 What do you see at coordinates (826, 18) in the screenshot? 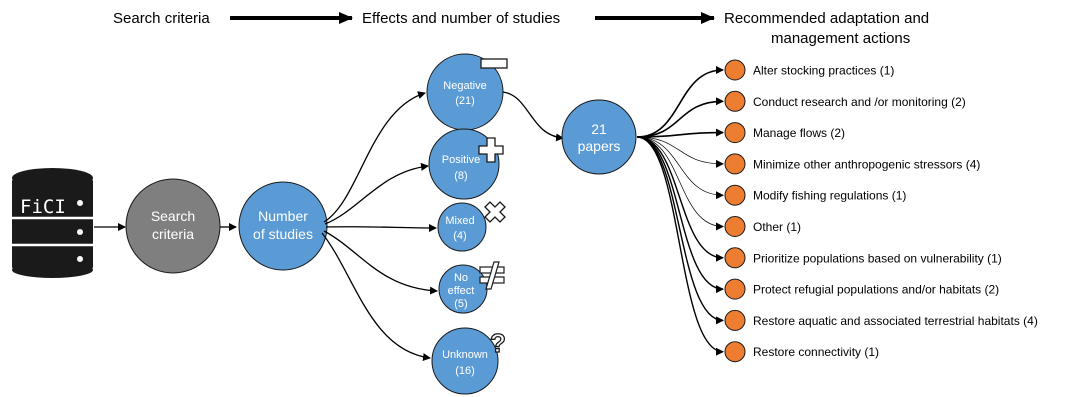
I see `header-recommended-line1: Recommended adaptation and` at bounding box center [826, 18].